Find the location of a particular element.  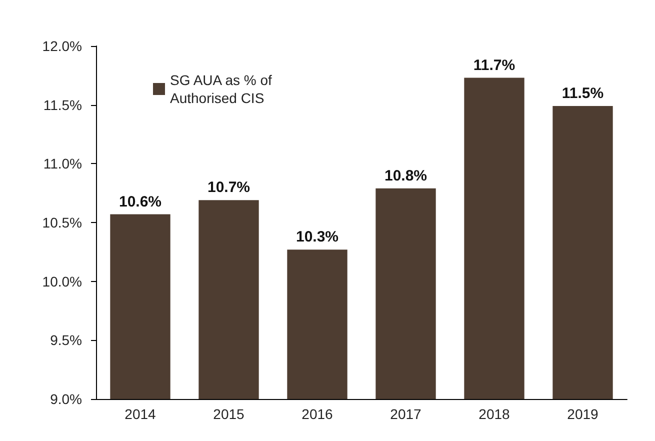

y-tick-label: 11.0% is located at coordinates (62, 164).